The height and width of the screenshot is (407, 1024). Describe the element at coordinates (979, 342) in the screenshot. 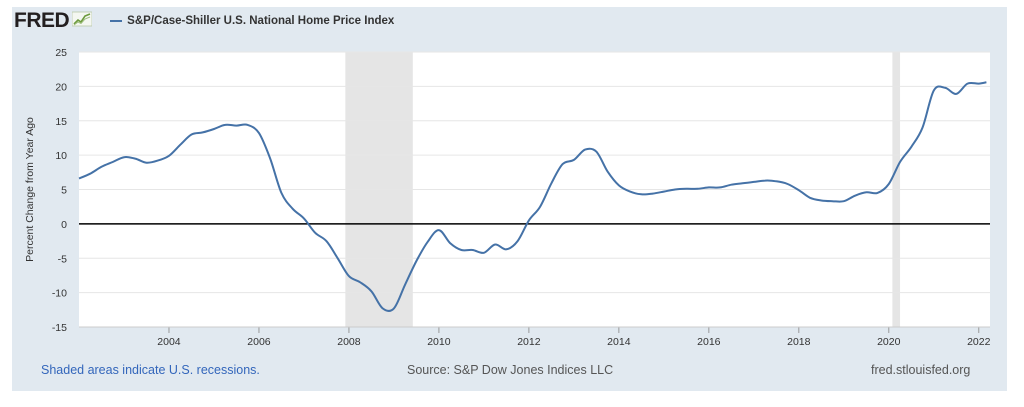

I see `x-tick-label: 2022` at that location.